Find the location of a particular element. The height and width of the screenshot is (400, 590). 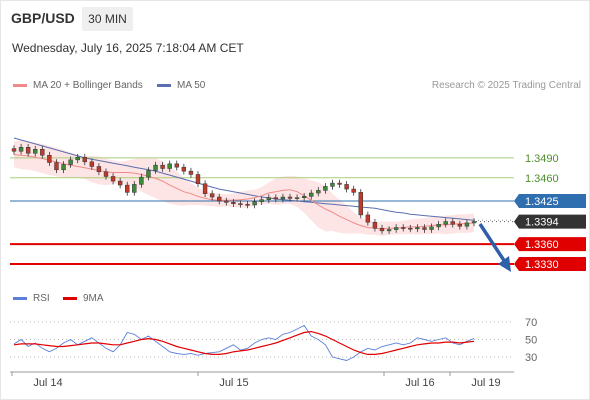

price-tag-1.3394: 1.3394 is located at coordinates (550, 221).